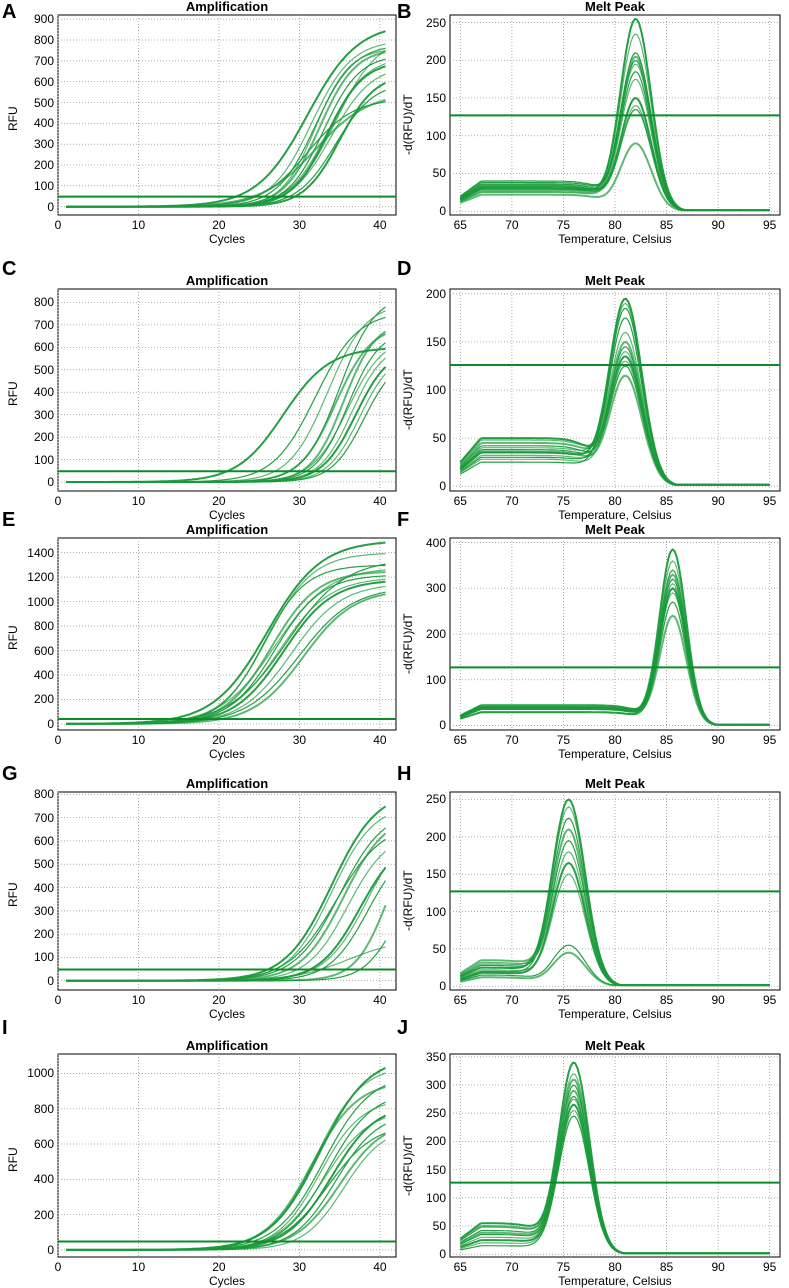 Image resolution: width=789 pixels, height=1288 pixels. I want to click on panel-letter: A, so click(9, 12).